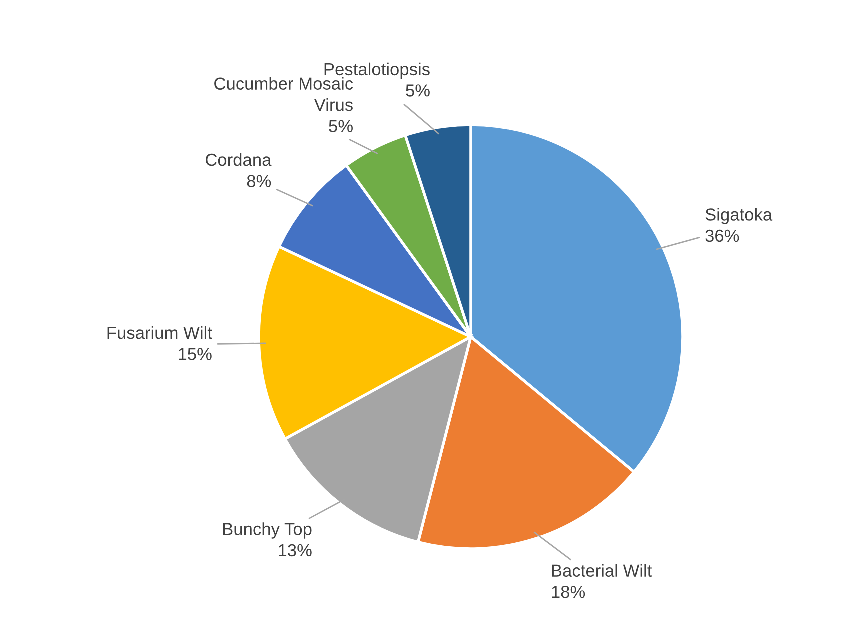 The height and width of the screenshot is (638, 851). What do you see at coordinates (195, 354) in the screenshot?
I see `data-label: 15%` at bounding box center [195, 354].